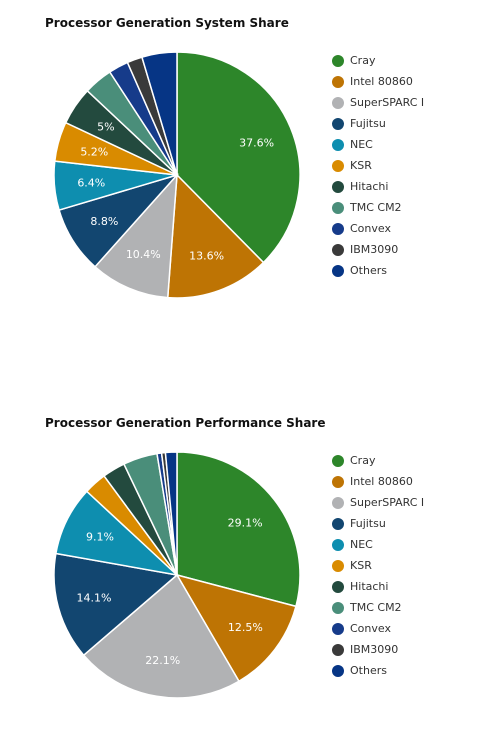 This screenshot has height=755, width=479. Describe the element at coordinates (206, 256) in the screenshot. I see `slice-data-label: 13.6%` at that location.